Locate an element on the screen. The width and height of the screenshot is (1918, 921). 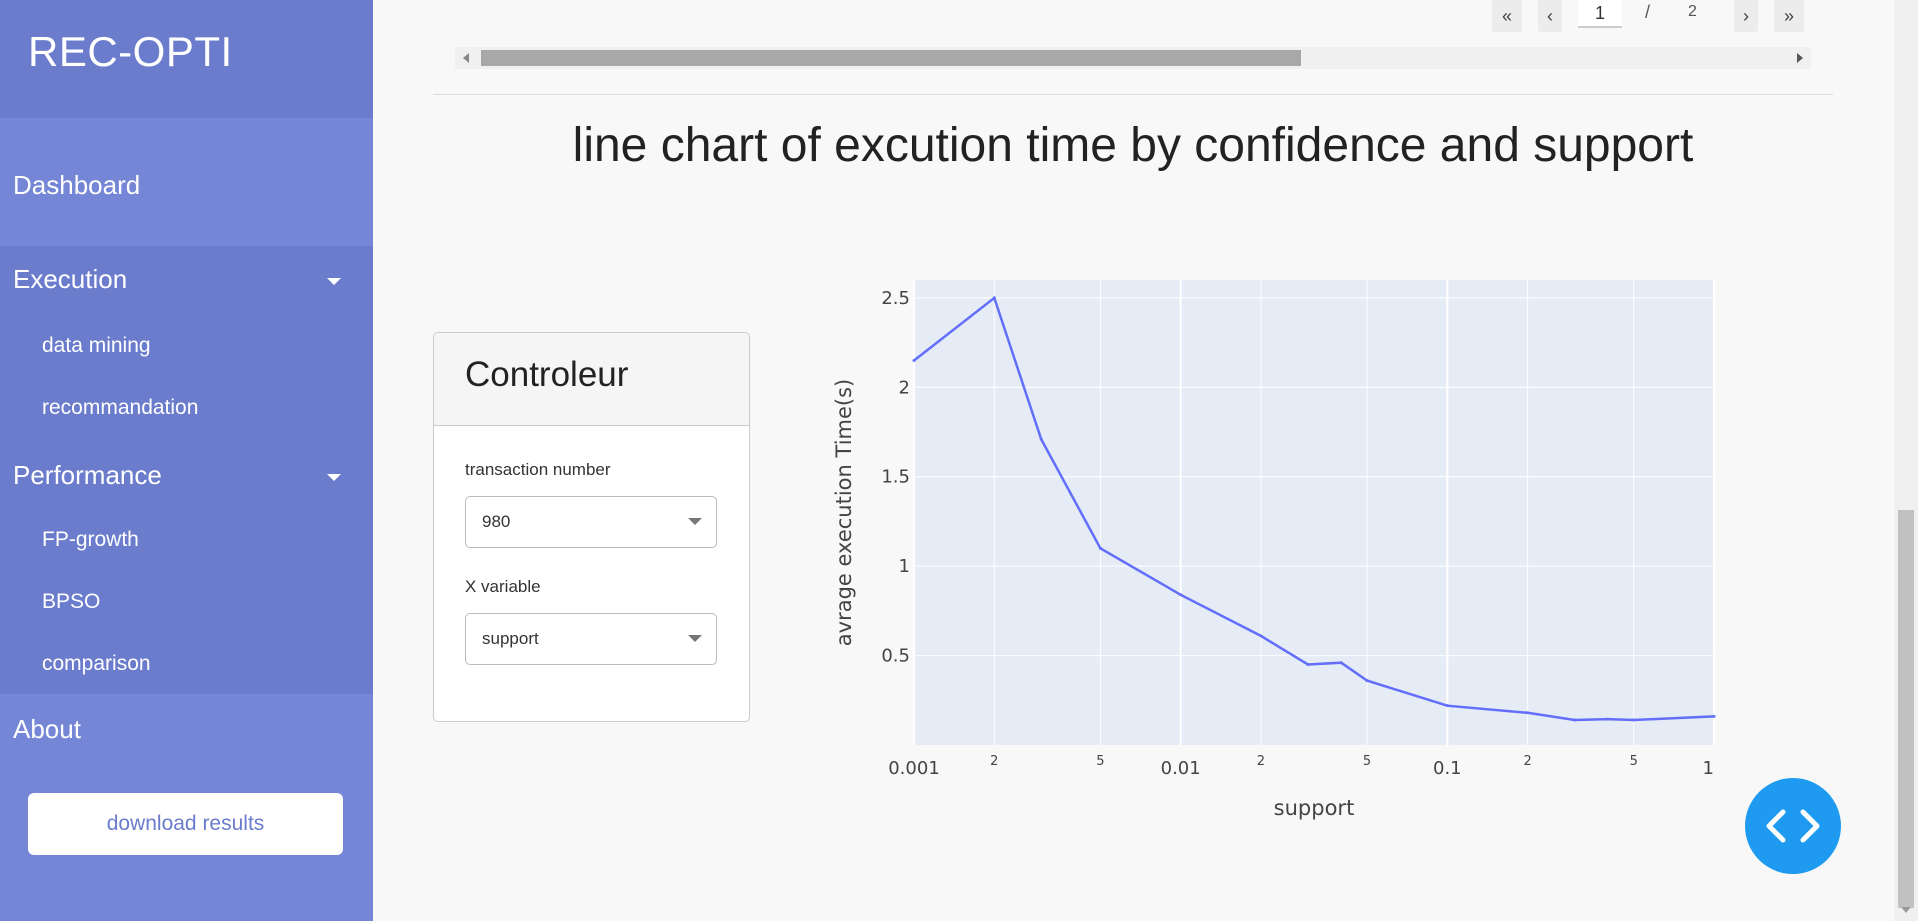
x-axis-label: support is located at coordinates (1314, 808).